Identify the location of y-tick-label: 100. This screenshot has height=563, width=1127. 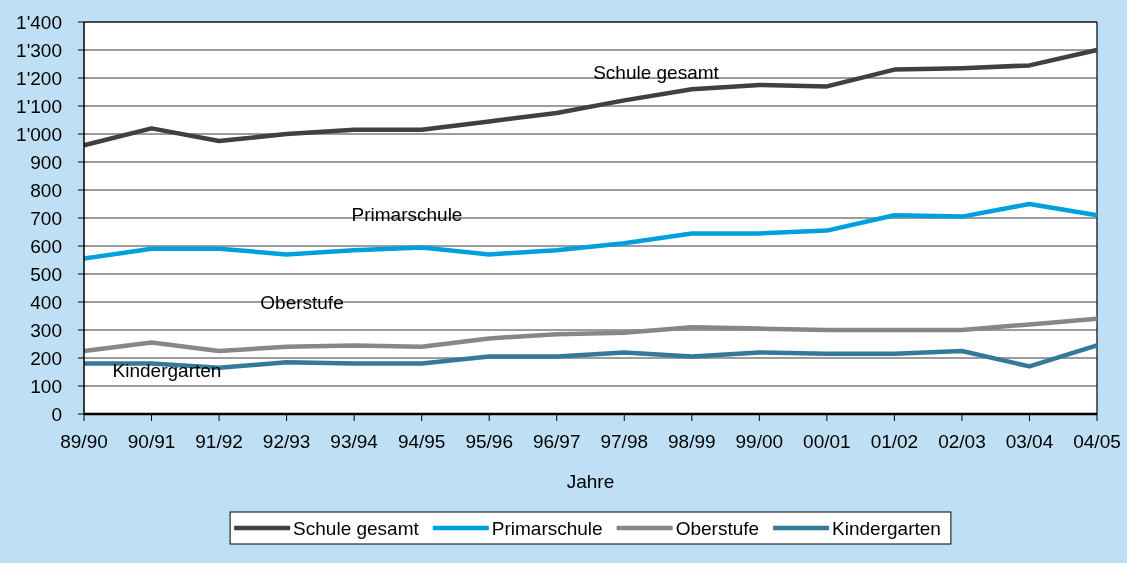
(46, 386).